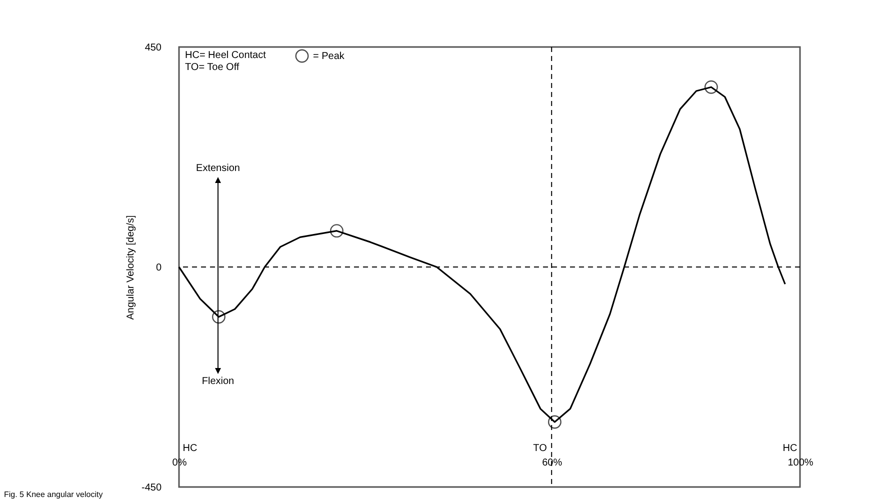 The width and height of the screenshot is (872, 504). I want to click on legend-label: = Peak, so click(329, 56).